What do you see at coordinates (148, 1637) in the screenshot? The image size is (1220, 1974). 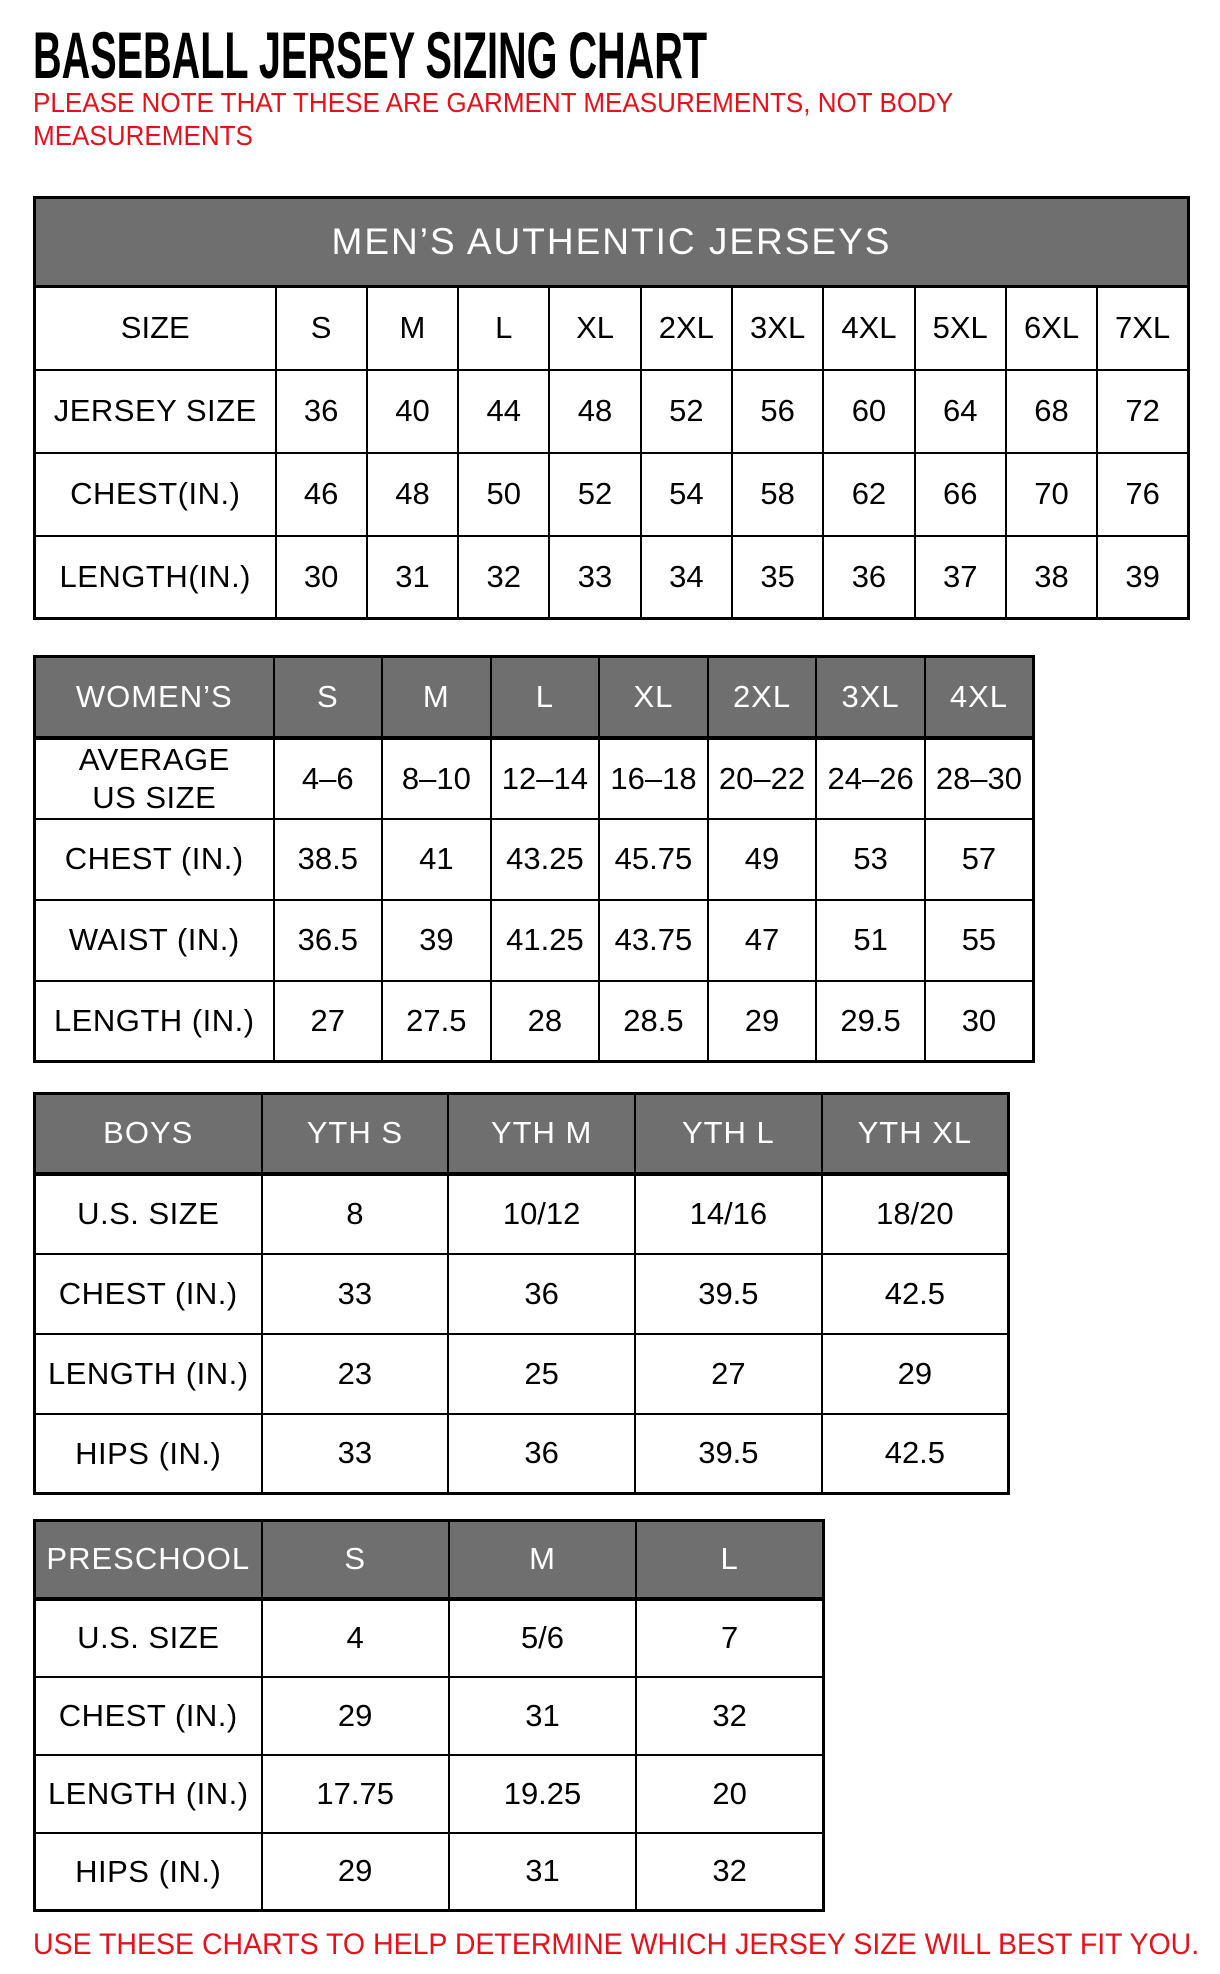 I see `row-label: U.S. SIZE` at bounding box center [148, 1637].